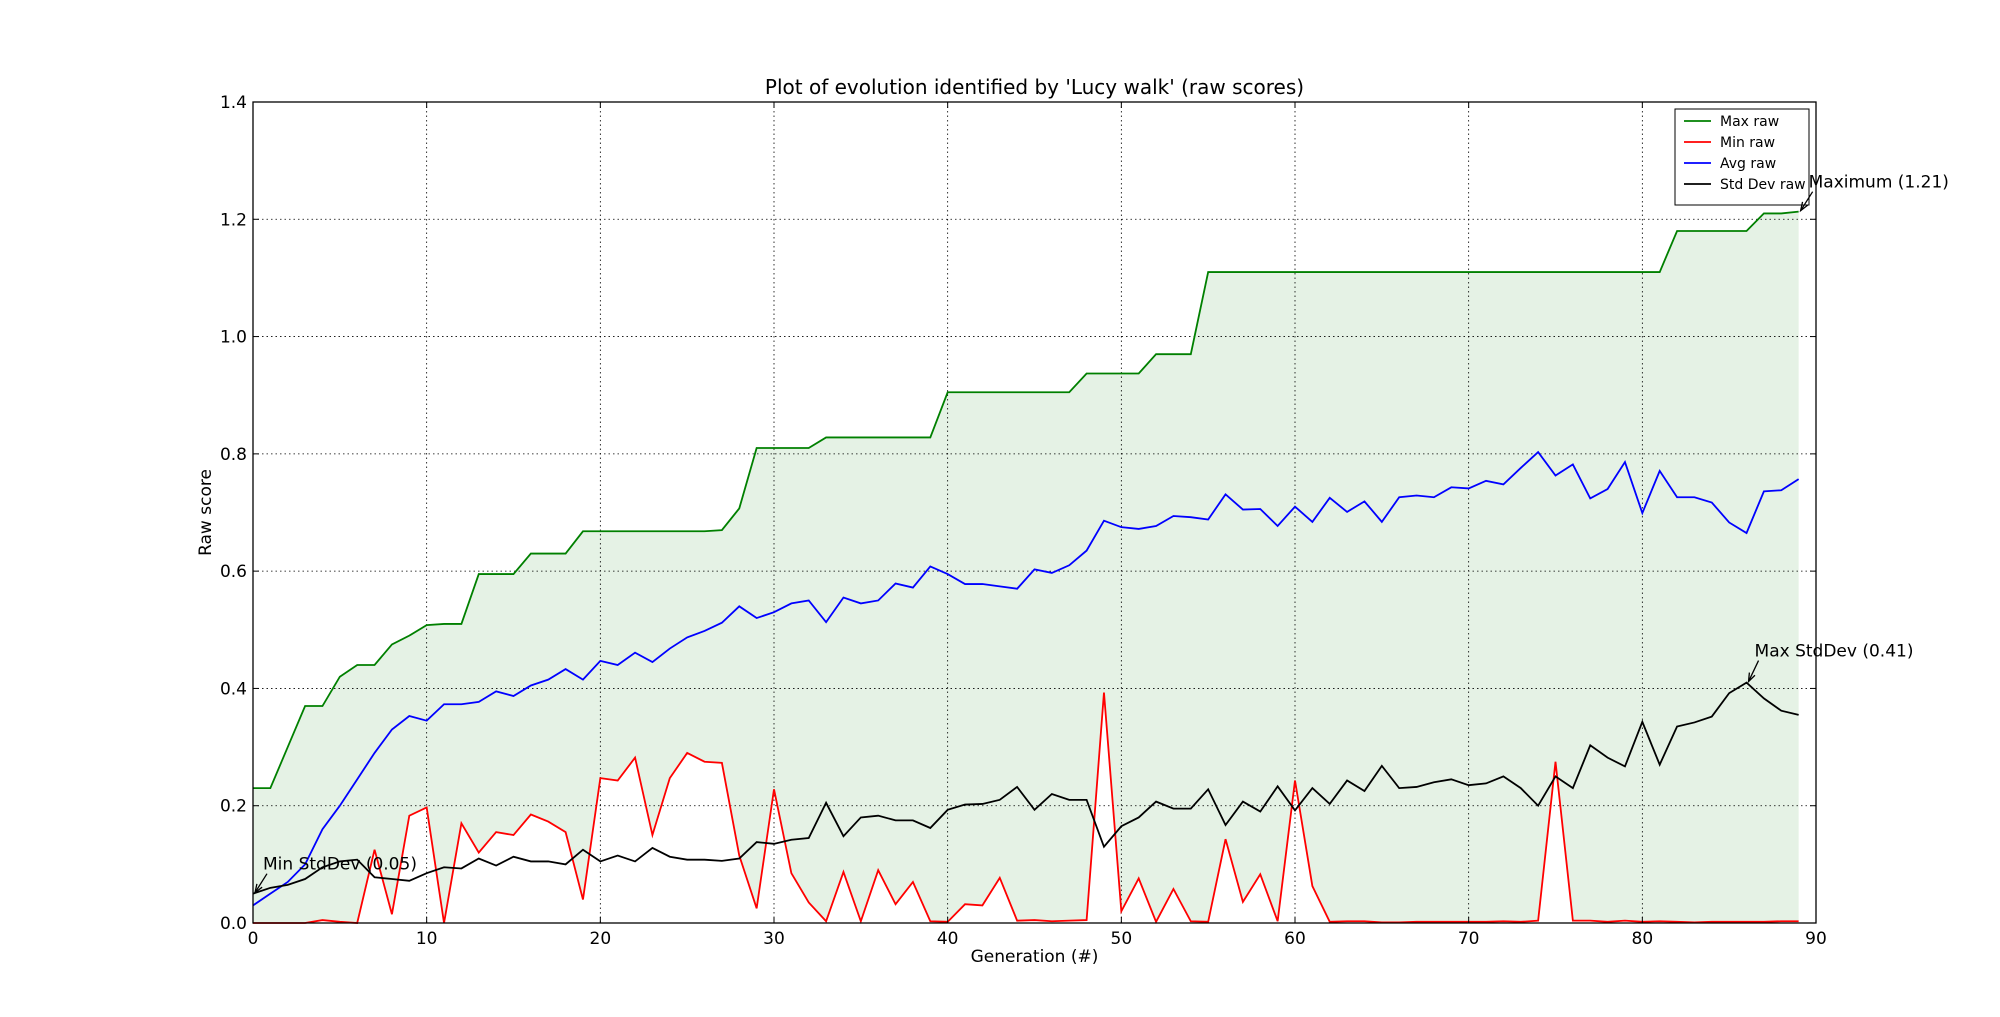 The image size is (2000, 1017). What do you see at coordinates (340, 865) in the screenshot?
I see `annotation-label: Min StdDev (0.05)` at bounding box center [340, 865].